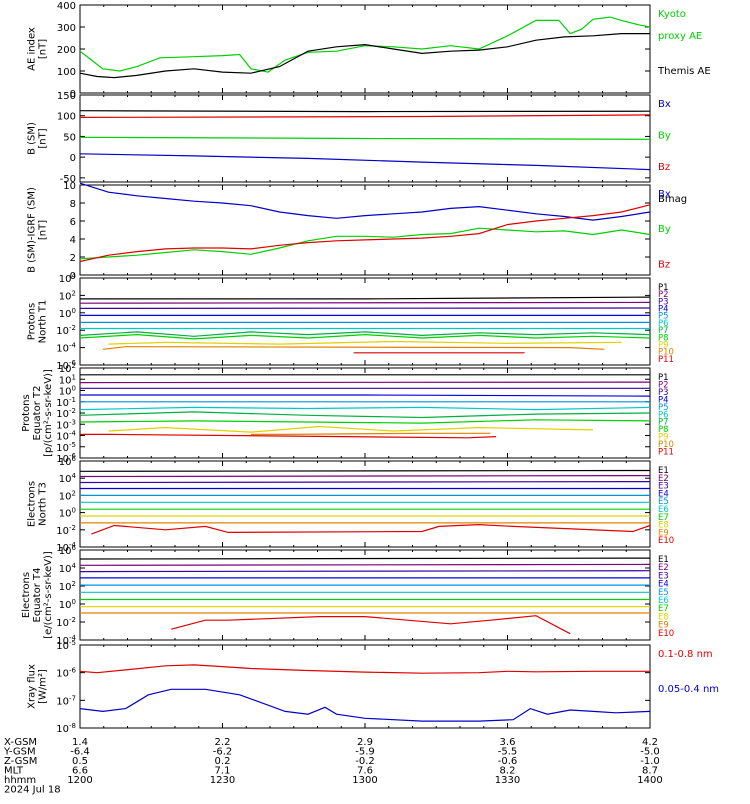 This screenshot has width=750, height=804. What do you see at coordinates (73, 258) in the screenshot?
I see `panel-3-y-tick-label: 2` at bounding box center [73, 258].